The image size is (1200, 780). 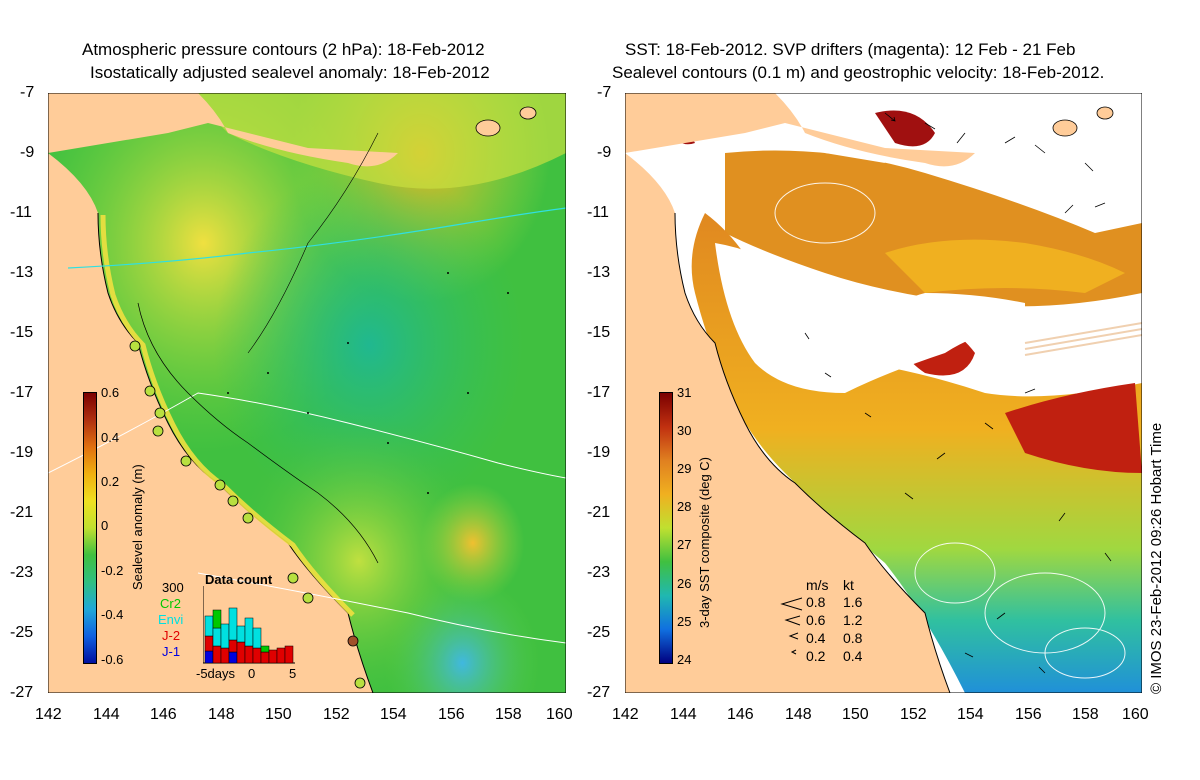 I want to click on velocity-legend-kt: 1.2, so click(x=853, y=620).